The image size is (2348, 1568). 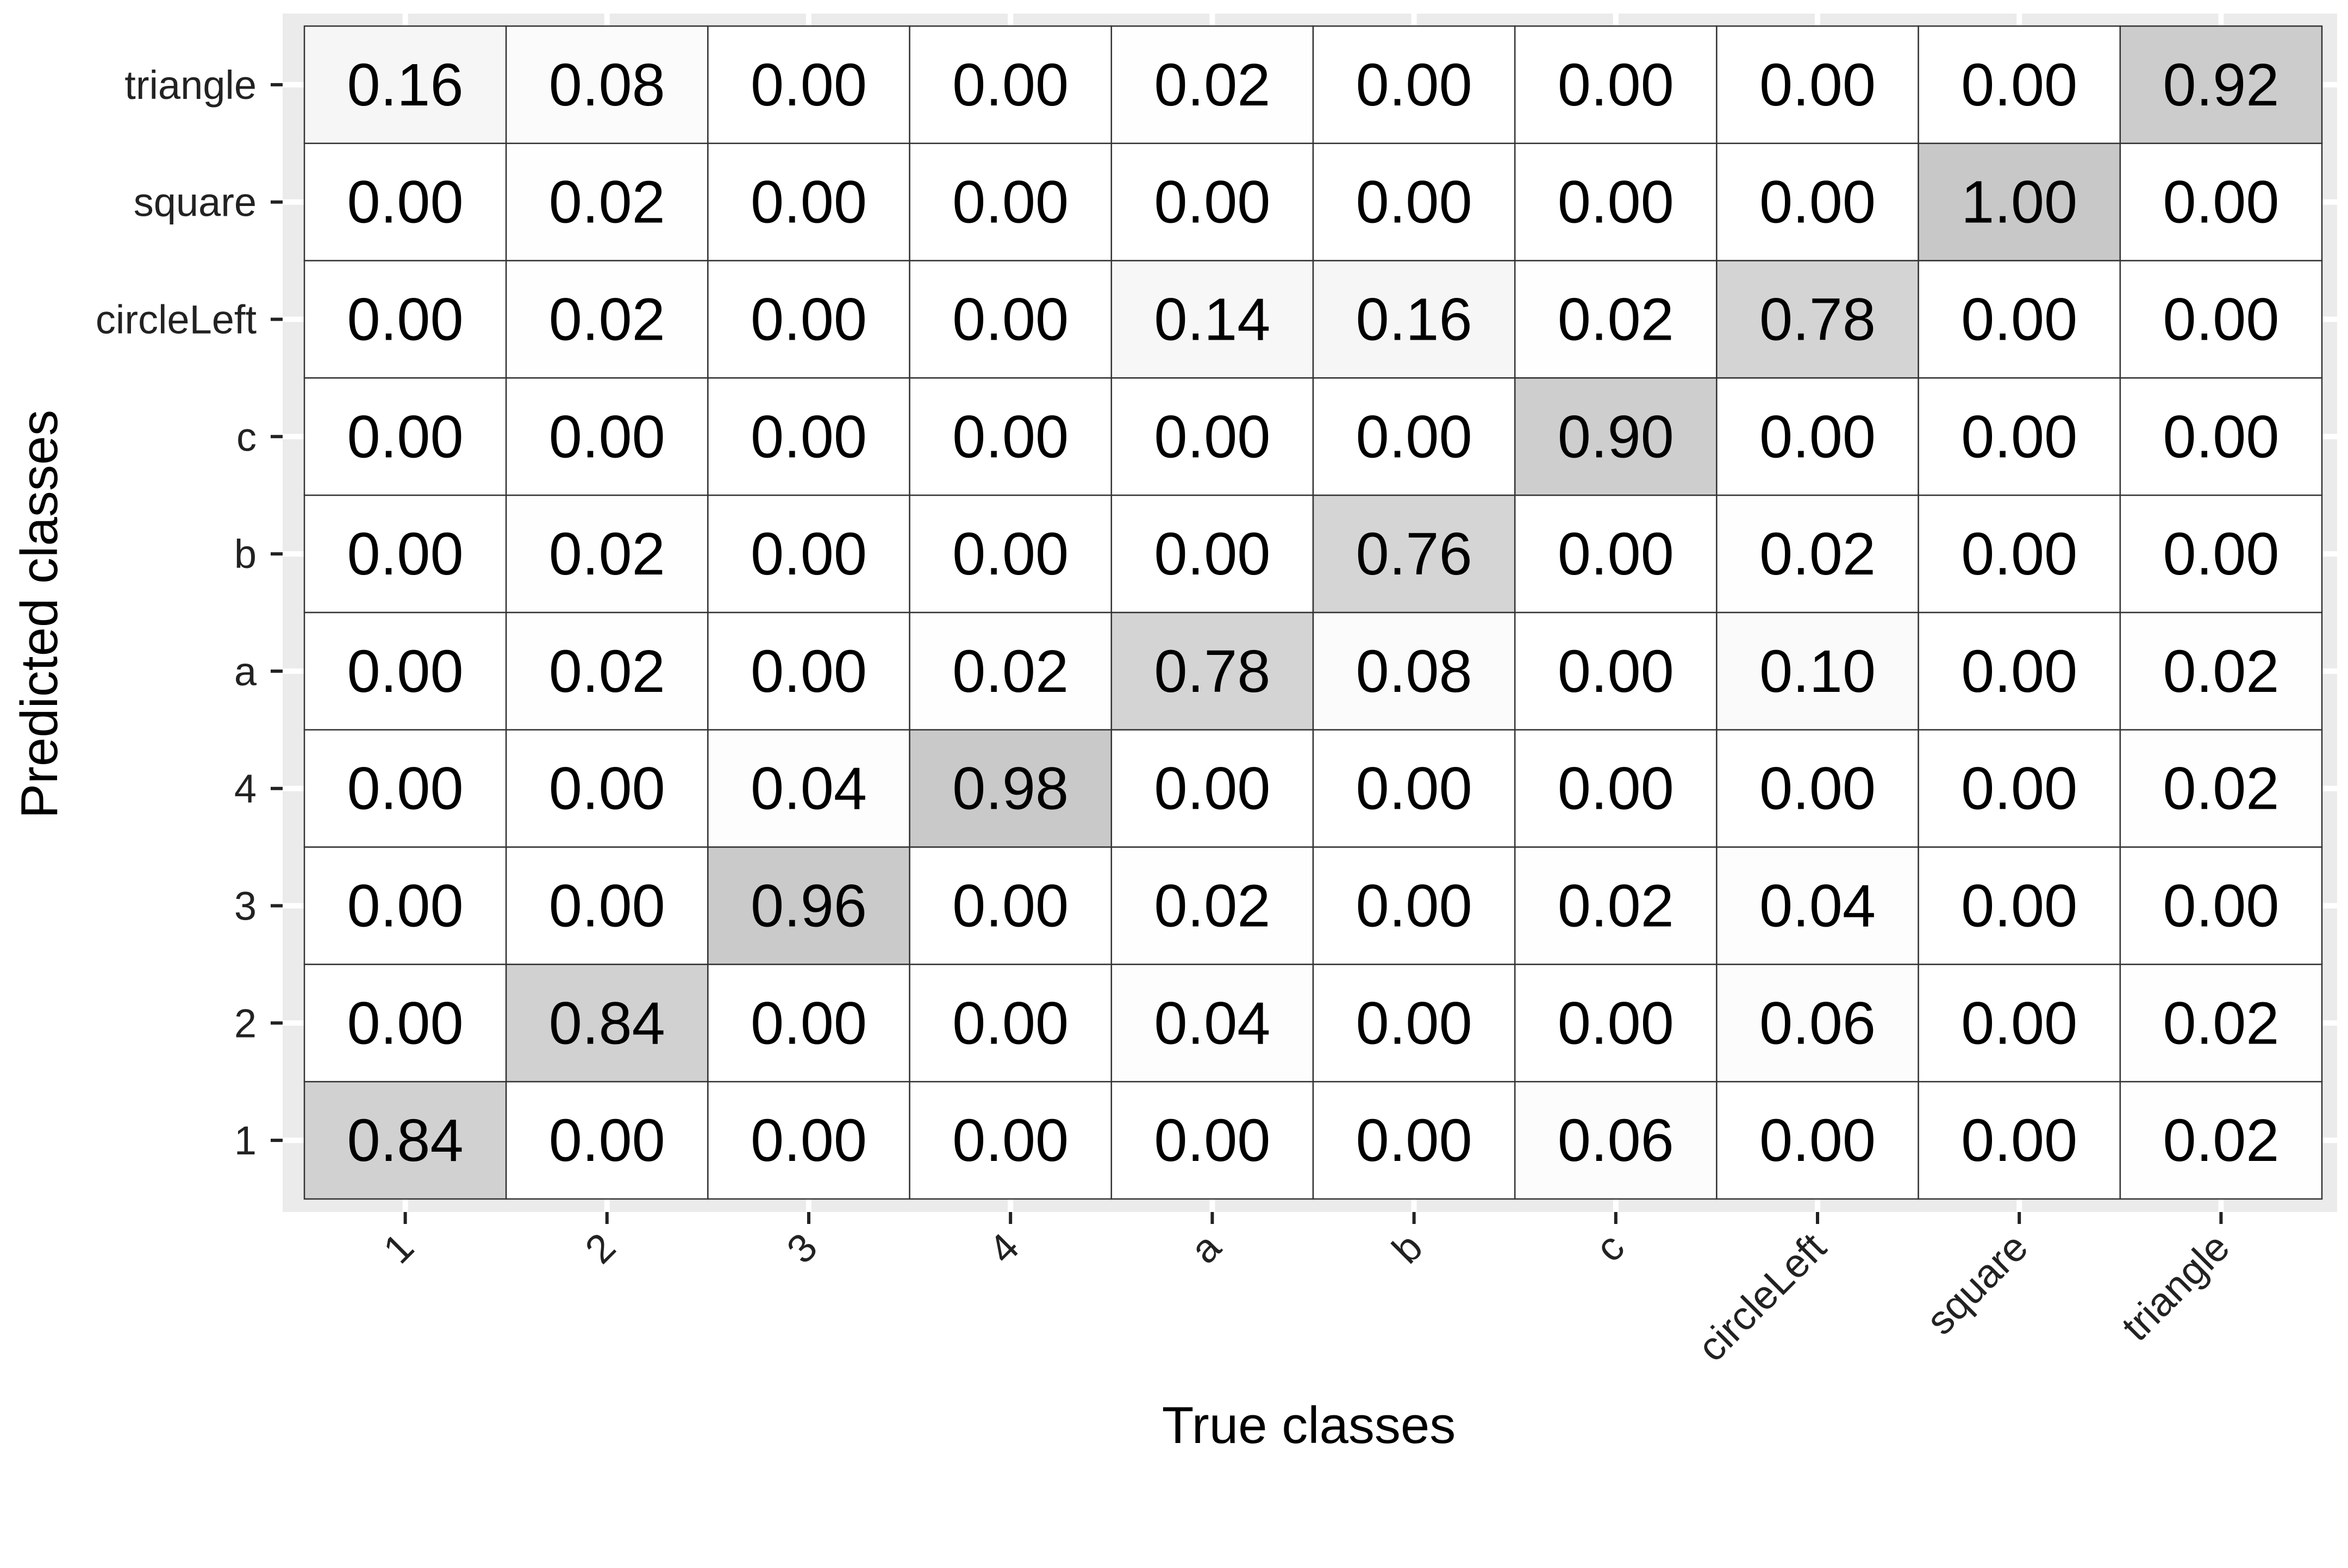 I want to click on y-axis-tick-label: 2, so click(x=245, y=1023).